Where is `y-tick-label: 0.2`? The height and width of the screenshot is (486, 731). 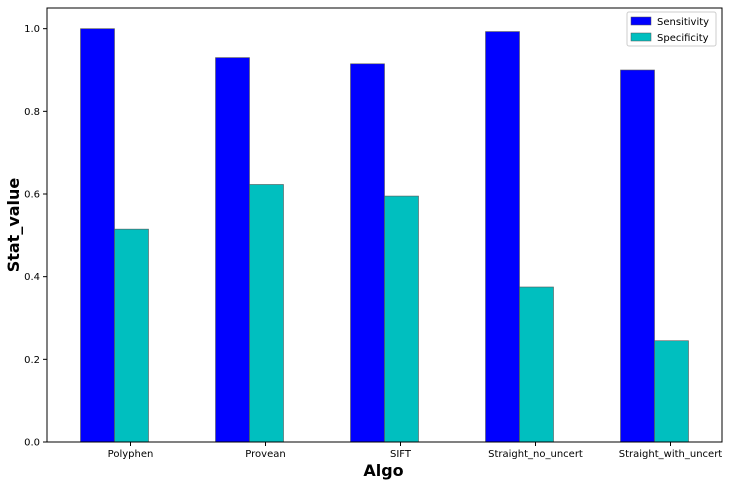 y-tick-label: 0.2 is located at coordinates (32, 360).